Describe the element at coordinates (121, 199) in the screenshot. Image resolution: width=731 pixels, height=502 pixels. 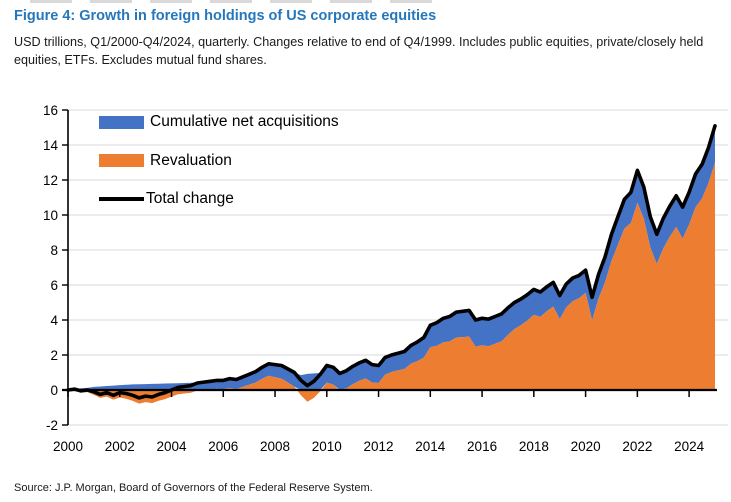
I see `total-change-swatch` at that location.